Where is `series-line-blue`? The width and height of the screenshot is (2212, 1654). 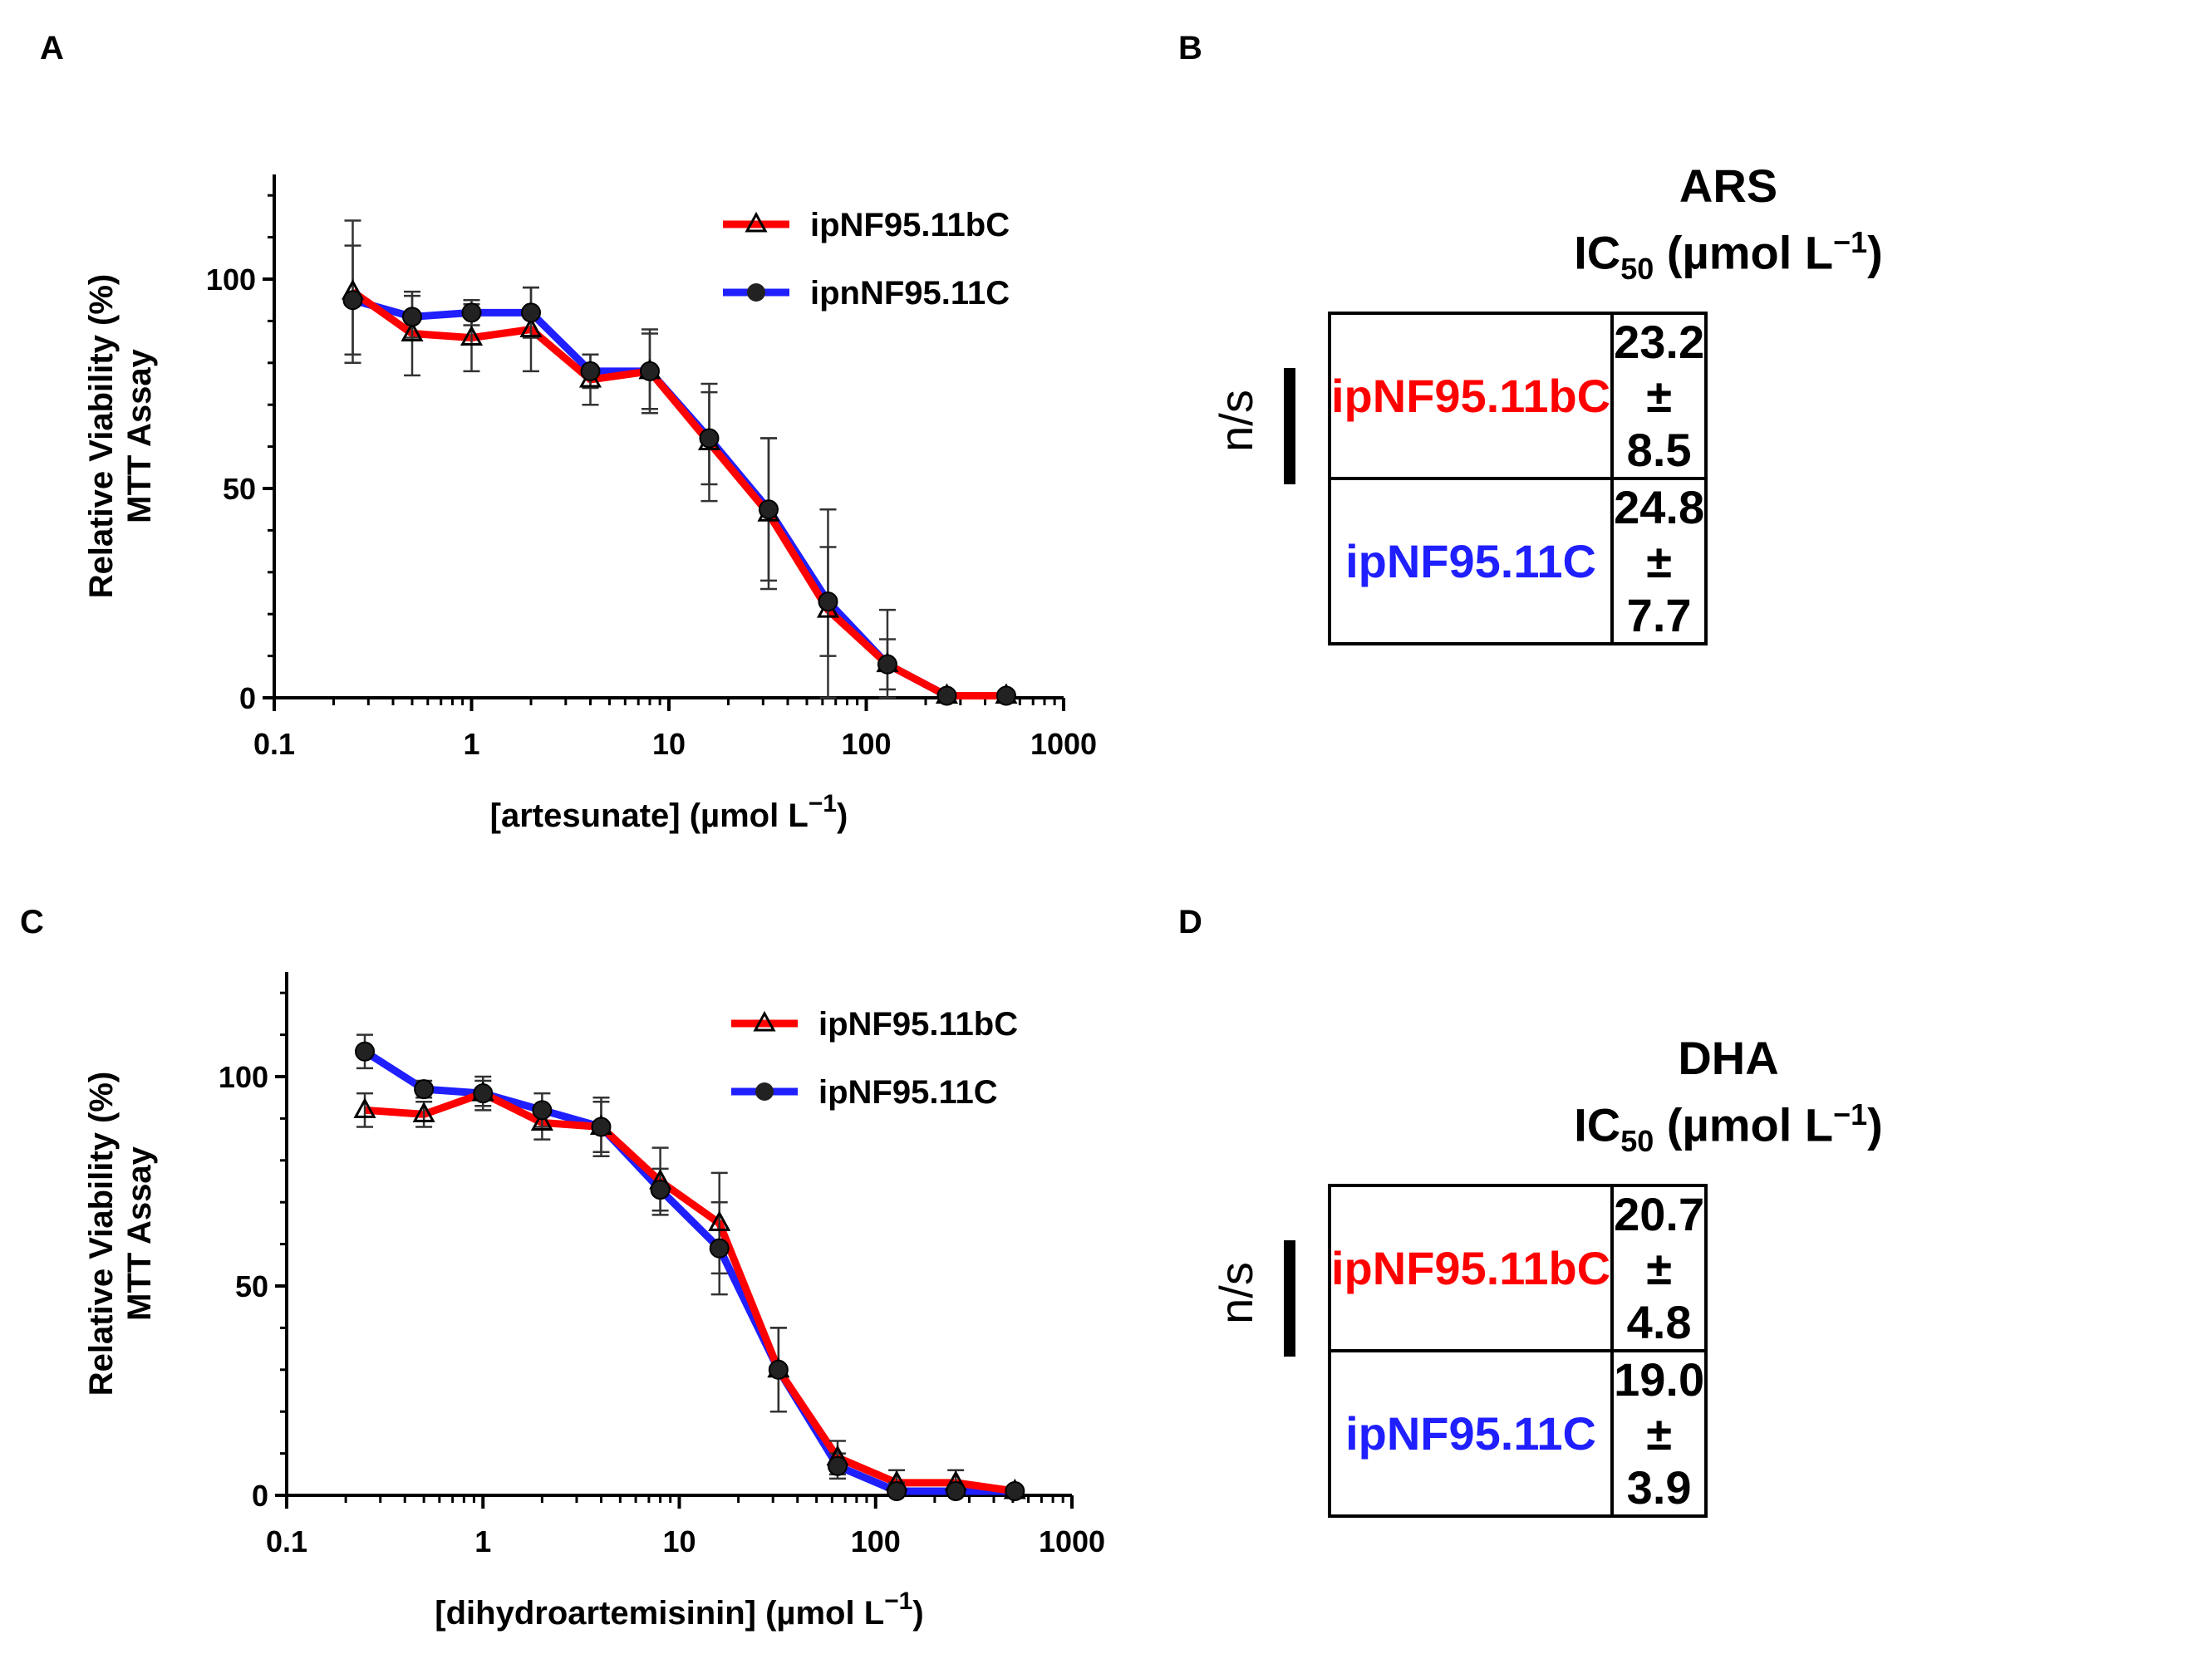 series-line-blue is located at coordinates (689, 1272).